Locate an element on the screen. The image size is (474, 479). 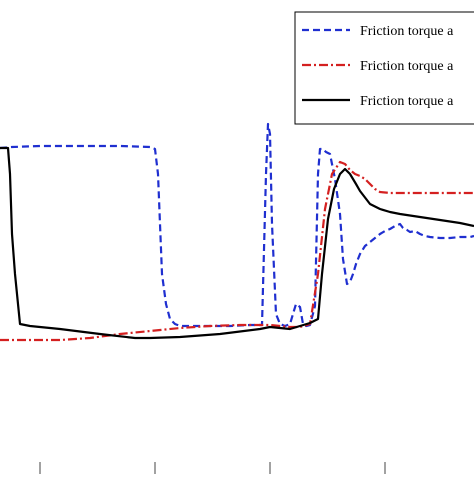
axis-ticks is located at coordinates (212, 468).